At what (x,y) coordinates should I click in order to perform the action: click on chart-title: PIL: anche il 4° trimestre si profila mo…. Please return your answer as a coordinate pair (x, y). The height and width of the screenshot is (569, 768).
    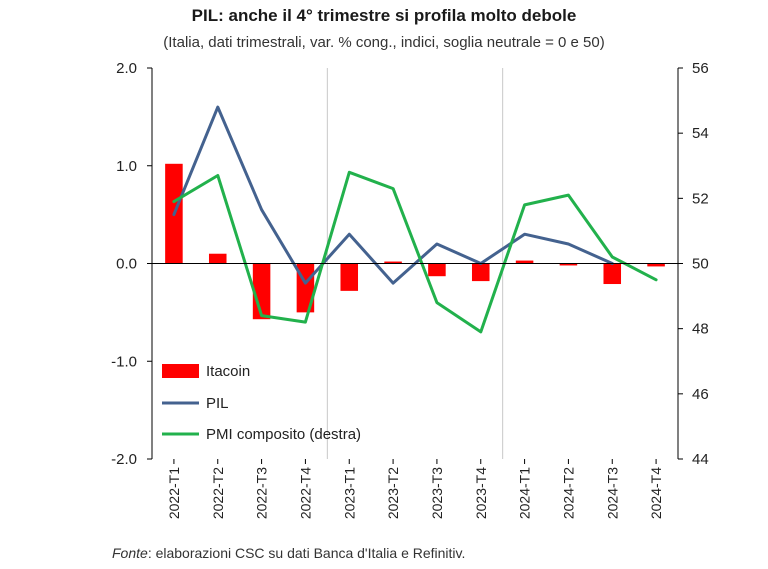
    Looking at the image, I should click on (384, 15).